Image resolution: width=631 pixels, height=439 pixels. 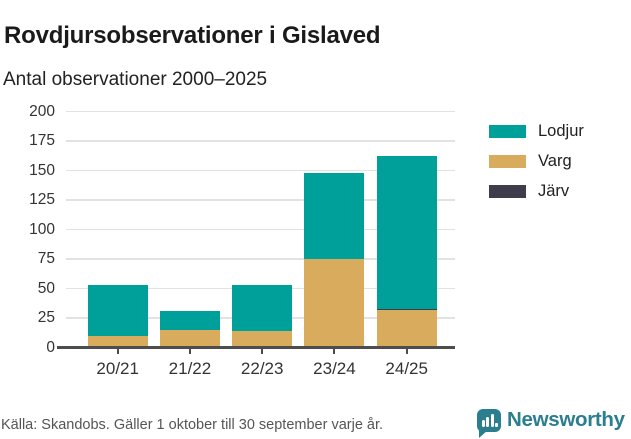 What do you see at coordinates (46, 317) in the screenshot?
I see `y-axis-tick-label: 25` at bounding box center [46, 317].